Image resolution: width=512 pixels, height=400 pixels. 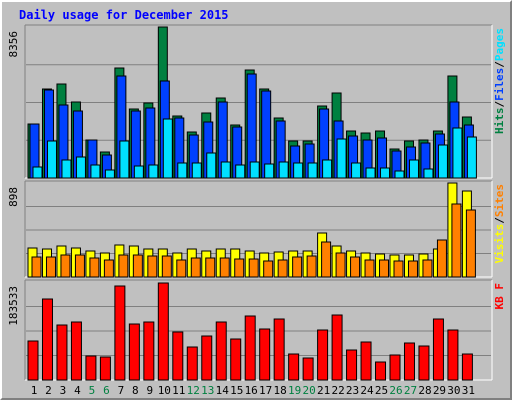 What do you see at coordinates (63, 390) in the screenshot?
I see `x-tick-label-day-3: 3` at bounding box center [63, 390].